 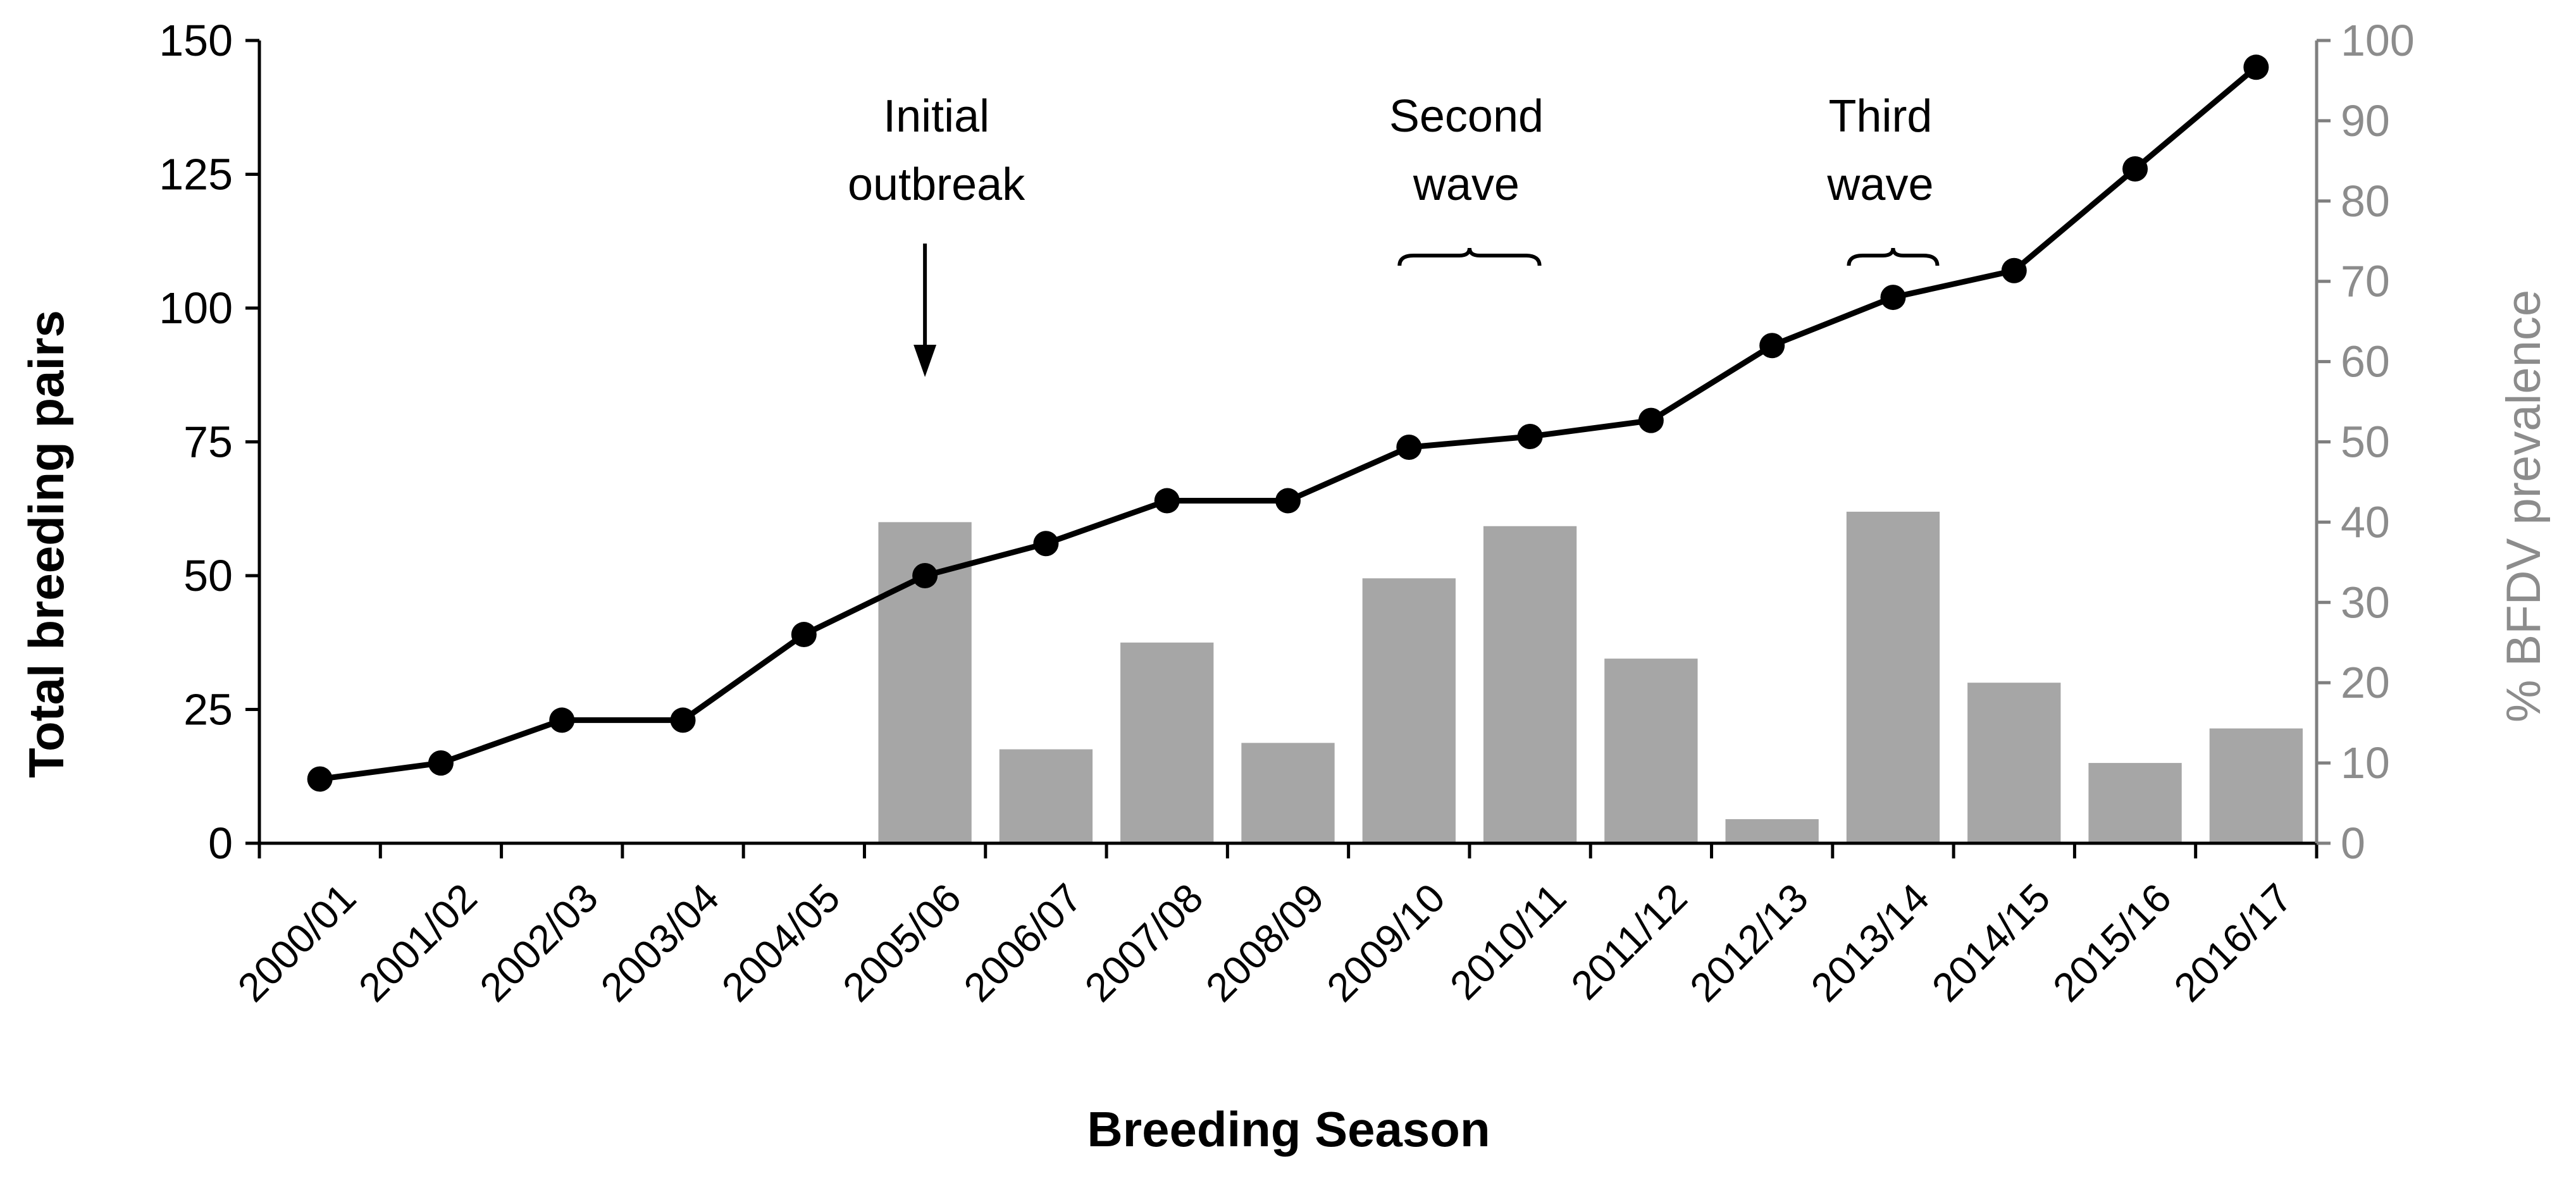 What do you see at coordinates (1772, 346) in the screenshot?
I see `point-2012/13` at bounding box center [1772, 346].